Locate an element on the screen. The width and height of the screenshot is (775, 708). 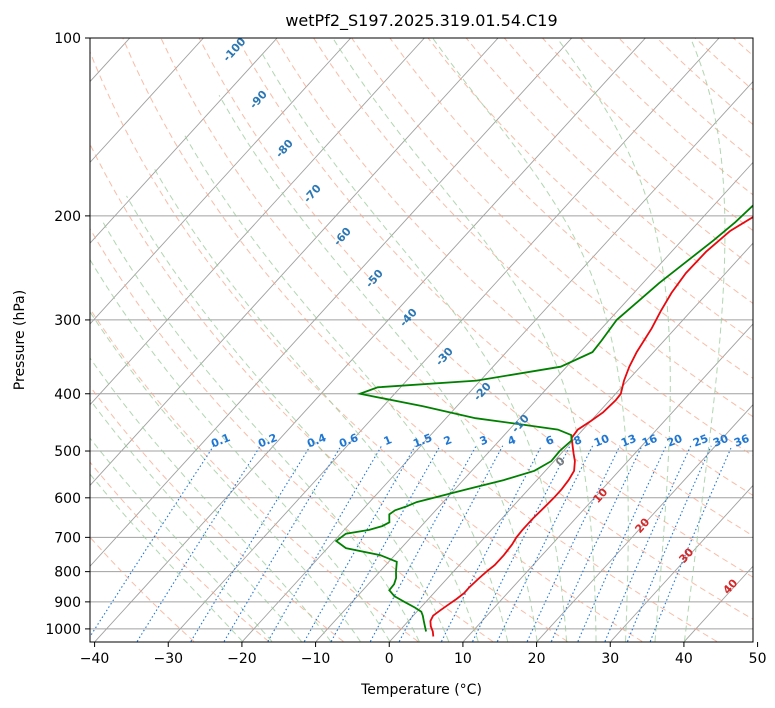
x-tick-label: 40 is located at coordinates (684, 659).